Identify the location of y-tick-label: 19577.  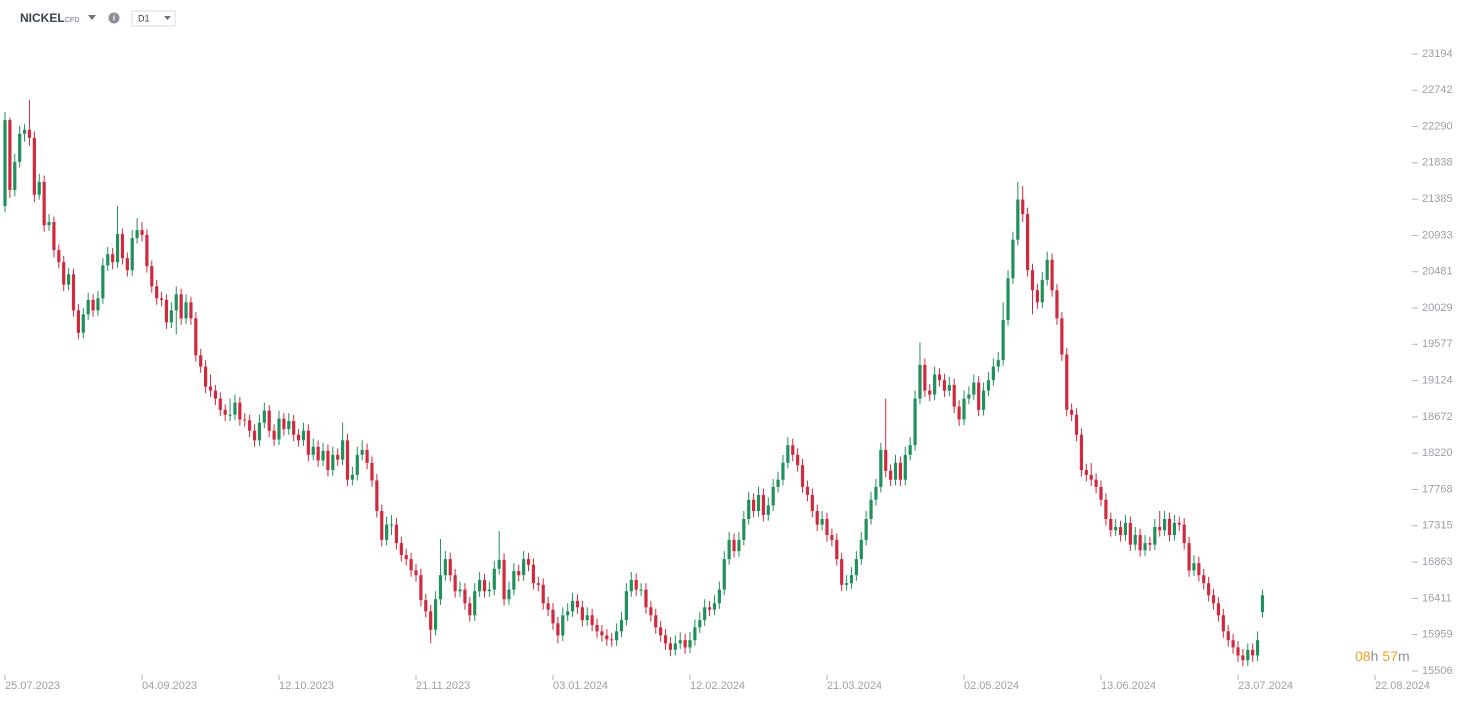
(1437, 344).